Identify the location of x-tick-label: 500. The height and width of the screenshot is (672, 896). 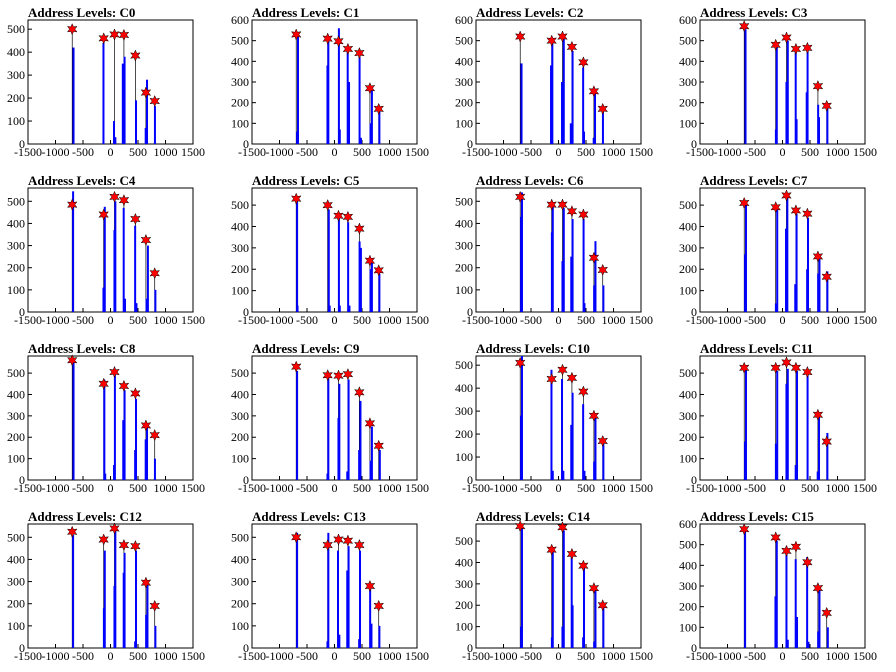
(586, 488).